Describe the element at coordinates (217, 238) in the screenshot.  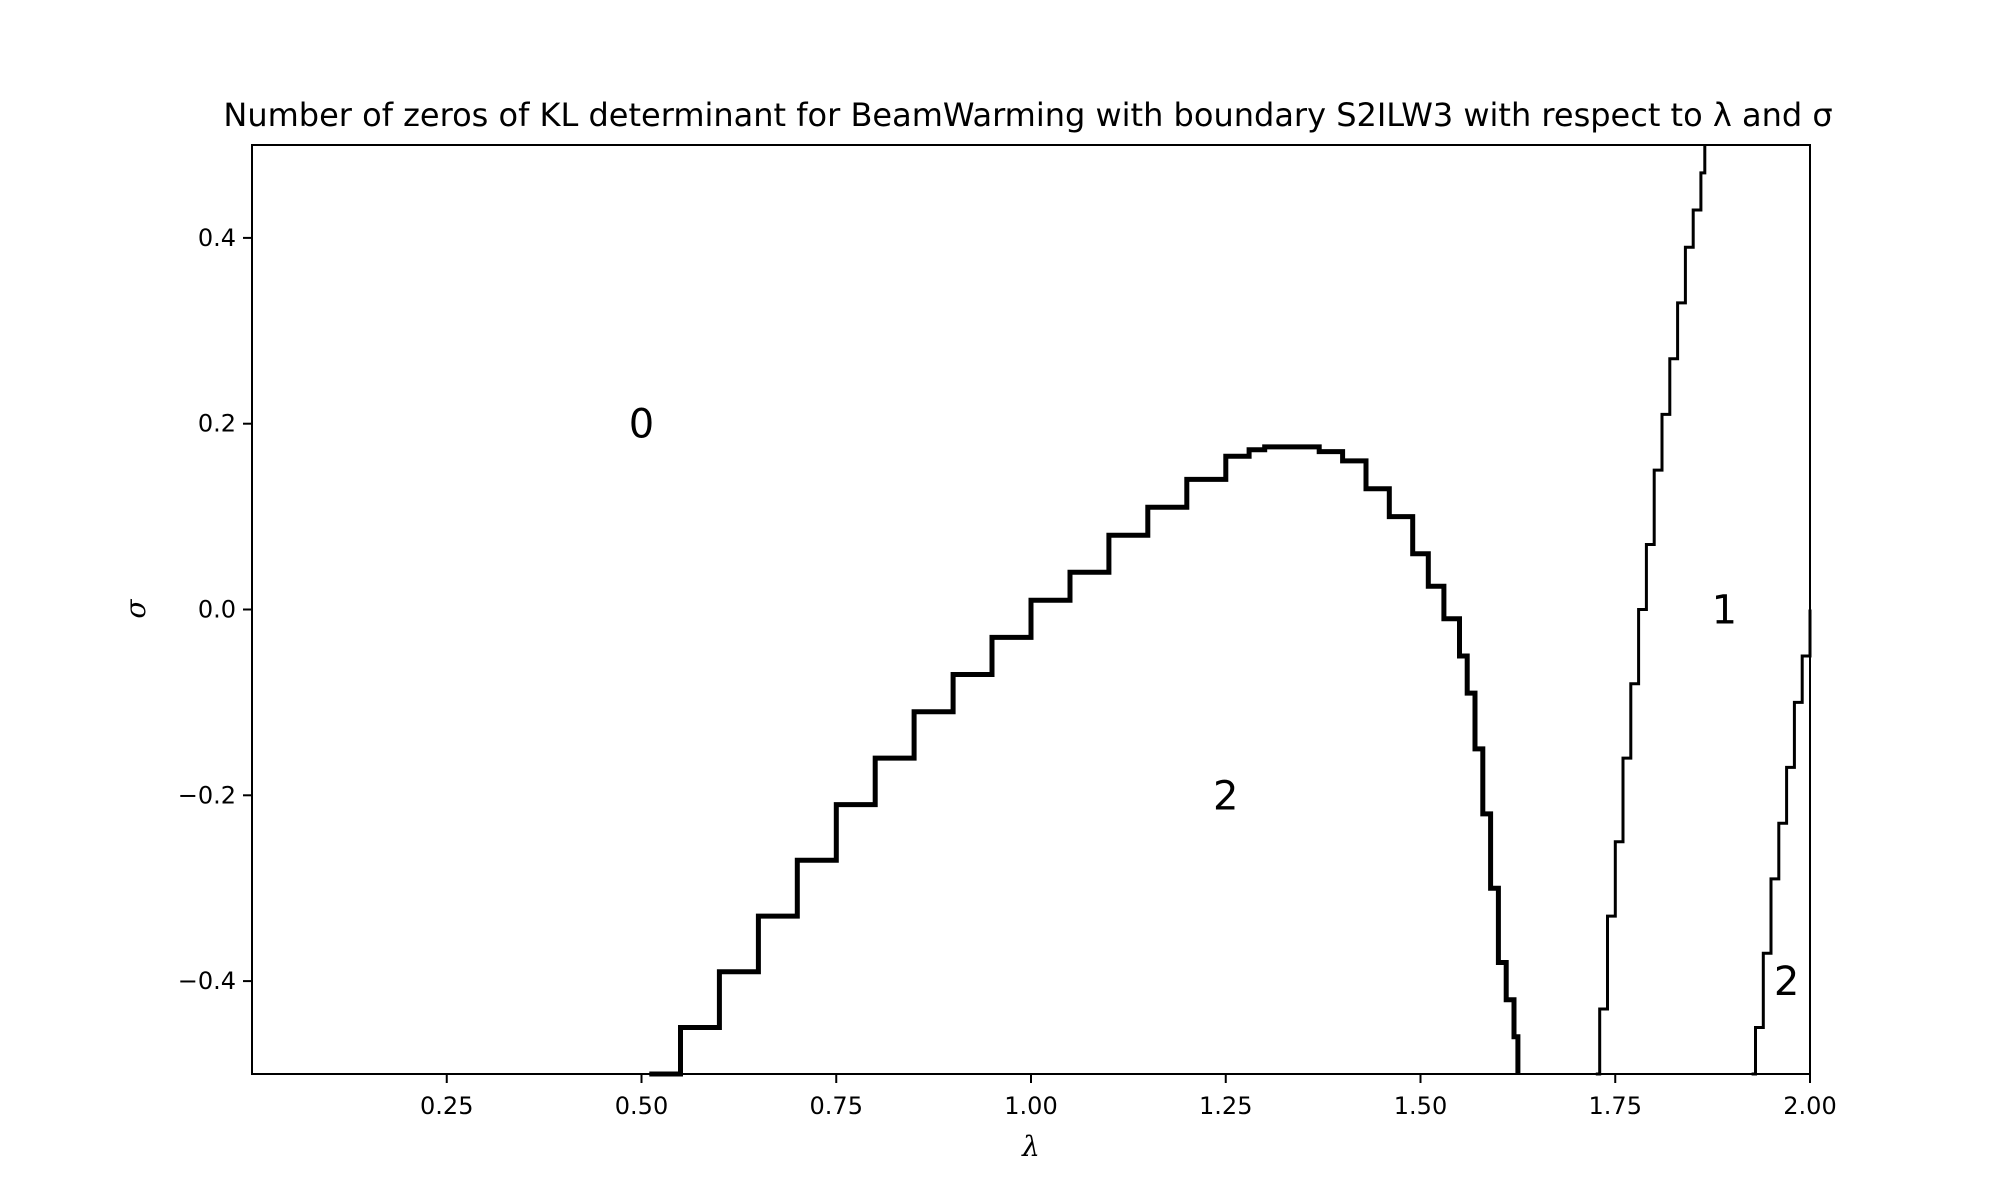
I see `y-tick-label: 0.4` at that location.